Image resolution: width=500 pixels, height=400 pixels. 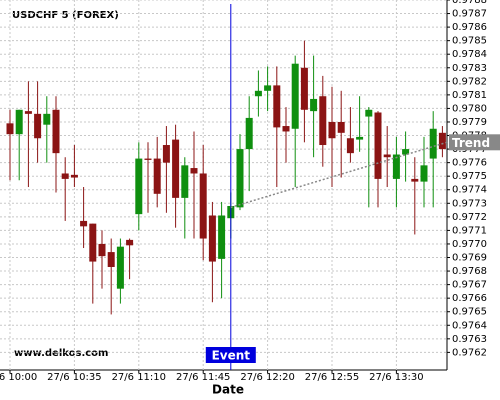 What do you see at coordinates (469, 217) in the screenshot?
I see `y-tick-label: 0.9772` at bounding box center [469, 217].